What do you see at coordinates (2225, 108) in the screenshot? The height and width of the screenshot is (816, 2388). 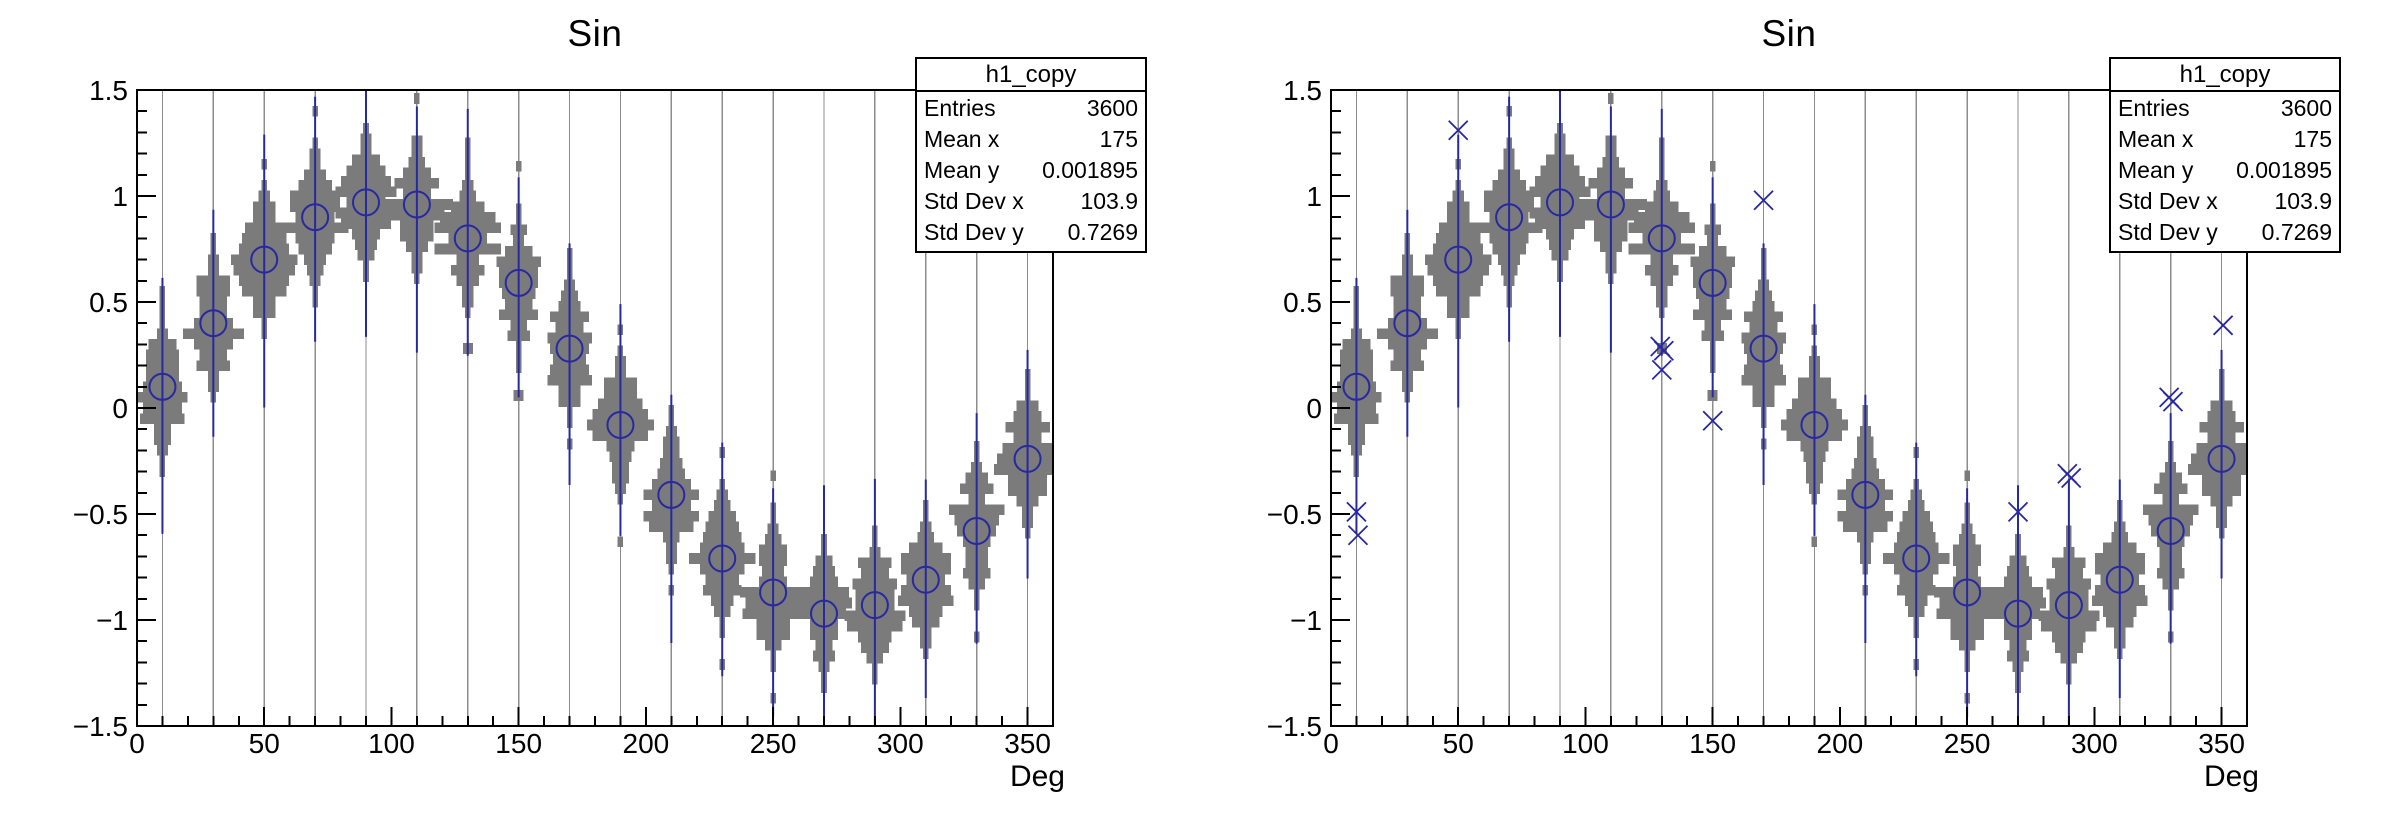 I see `stats-row: Entries 3600` at bounding box center [2225, 108].